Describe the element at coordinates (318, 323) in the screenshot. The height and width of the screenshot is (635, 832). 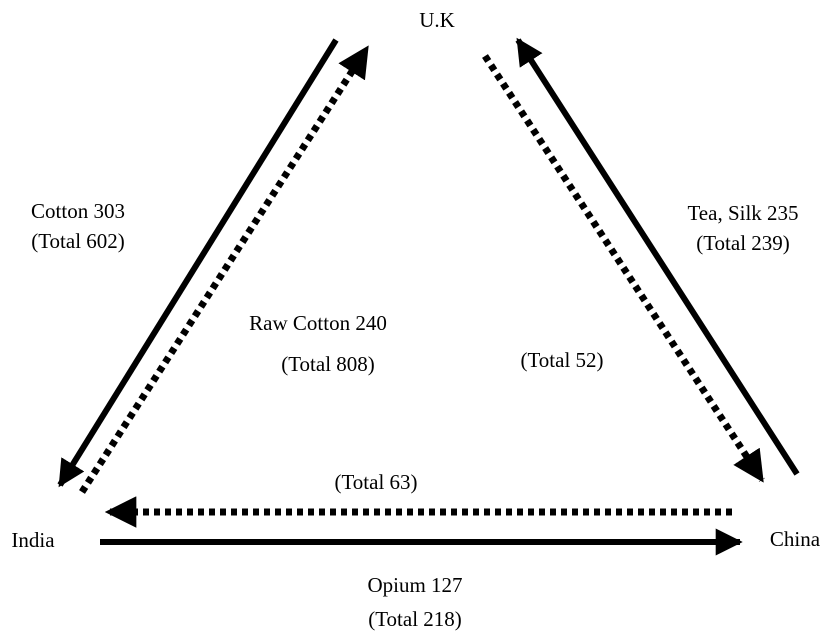
I see `flow-label: Raw Cotton 240` at that location.